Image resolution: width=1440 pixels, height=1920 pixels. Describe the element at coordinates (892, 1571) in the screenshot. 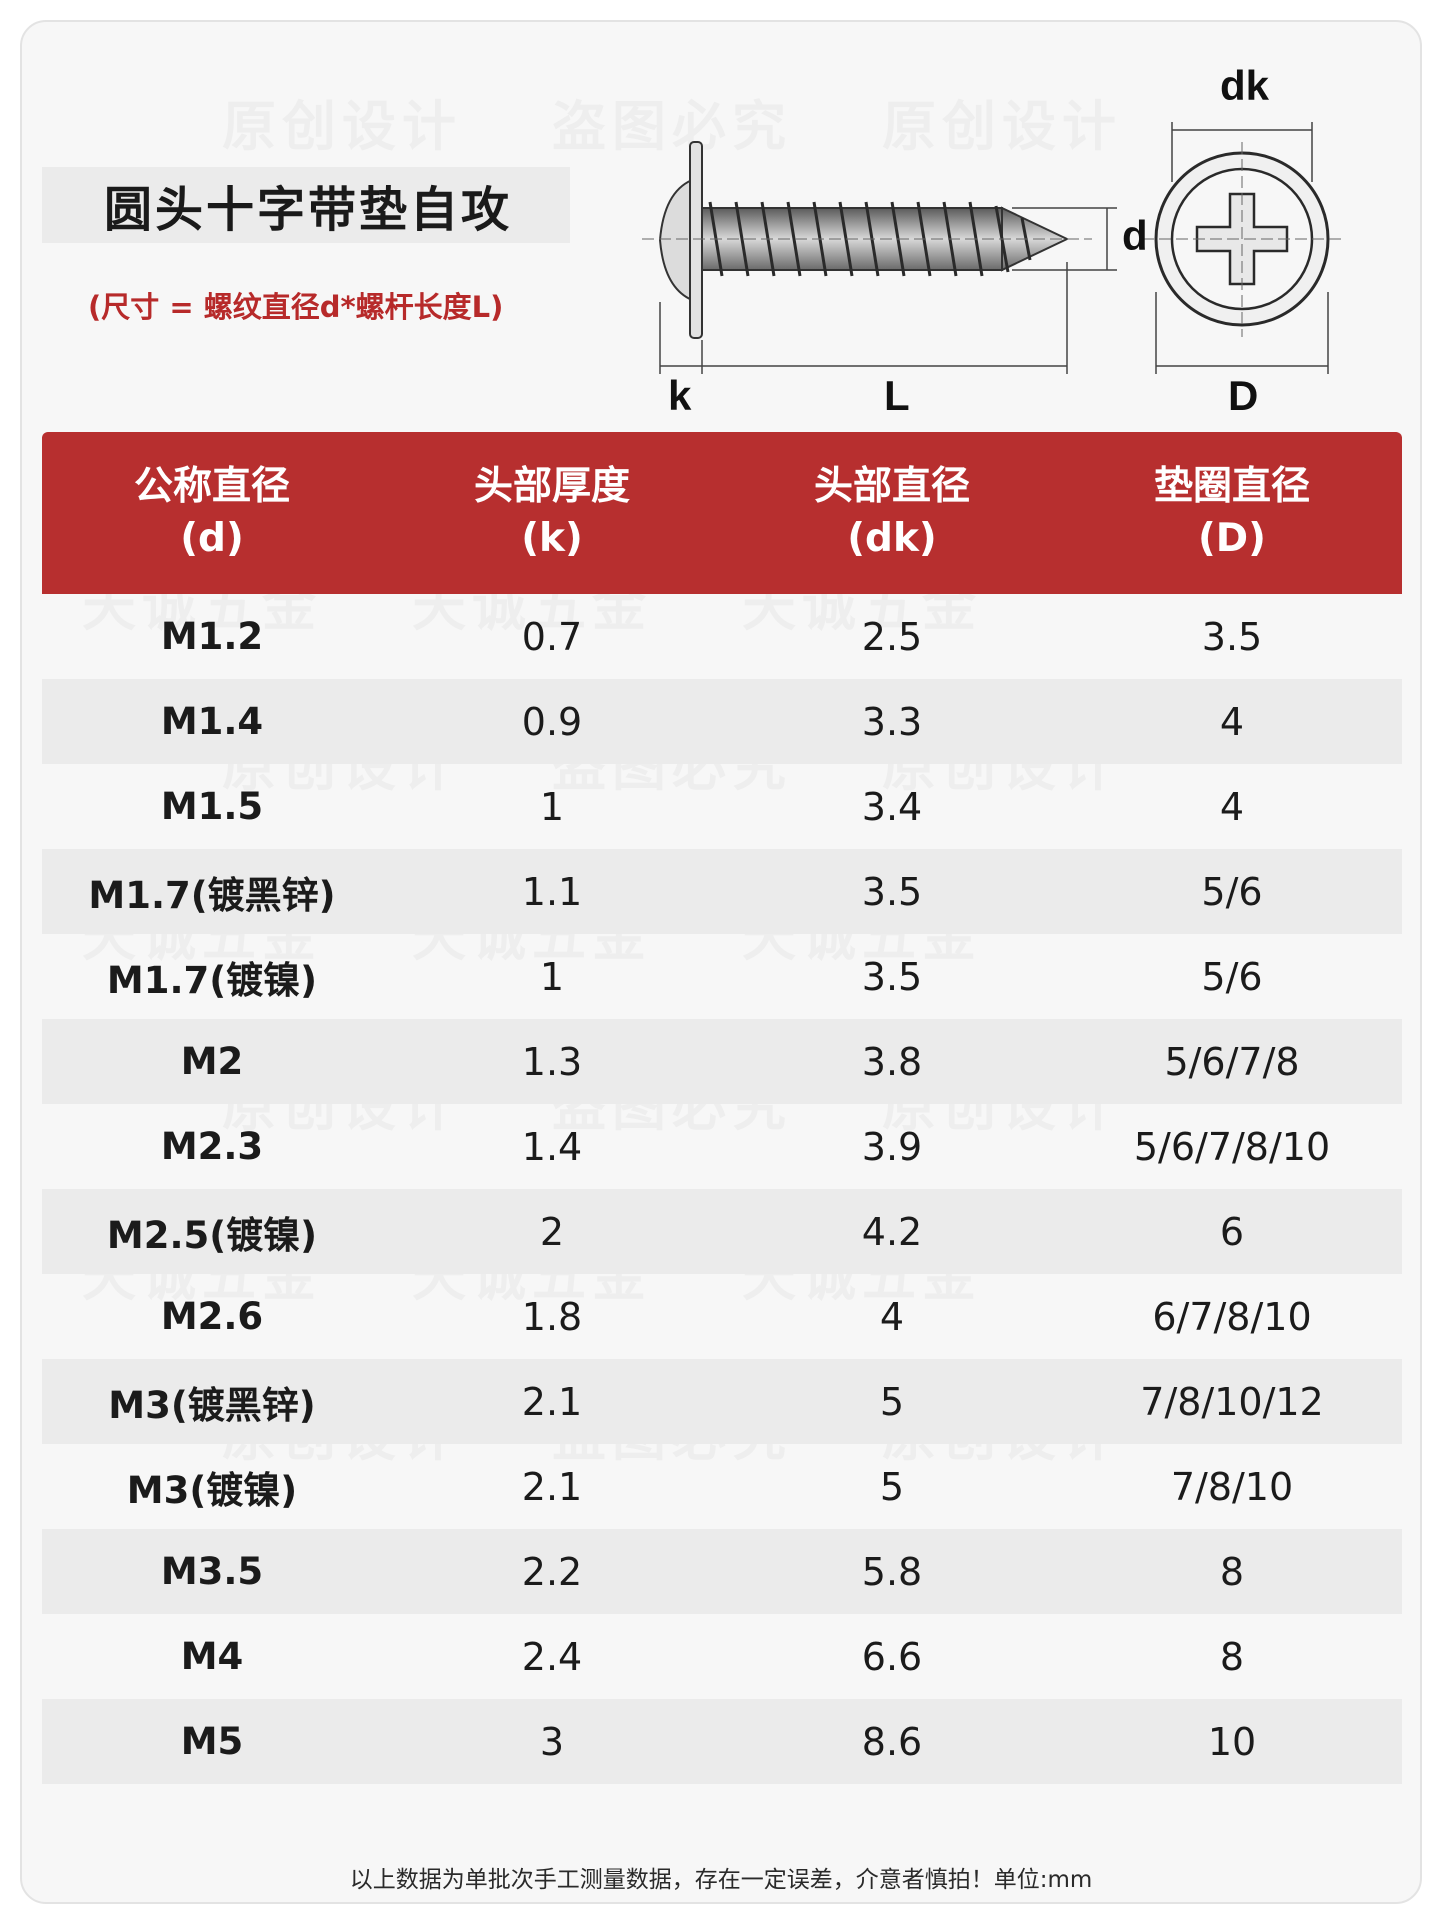

I see `cell-dk: 5.8` at that location.